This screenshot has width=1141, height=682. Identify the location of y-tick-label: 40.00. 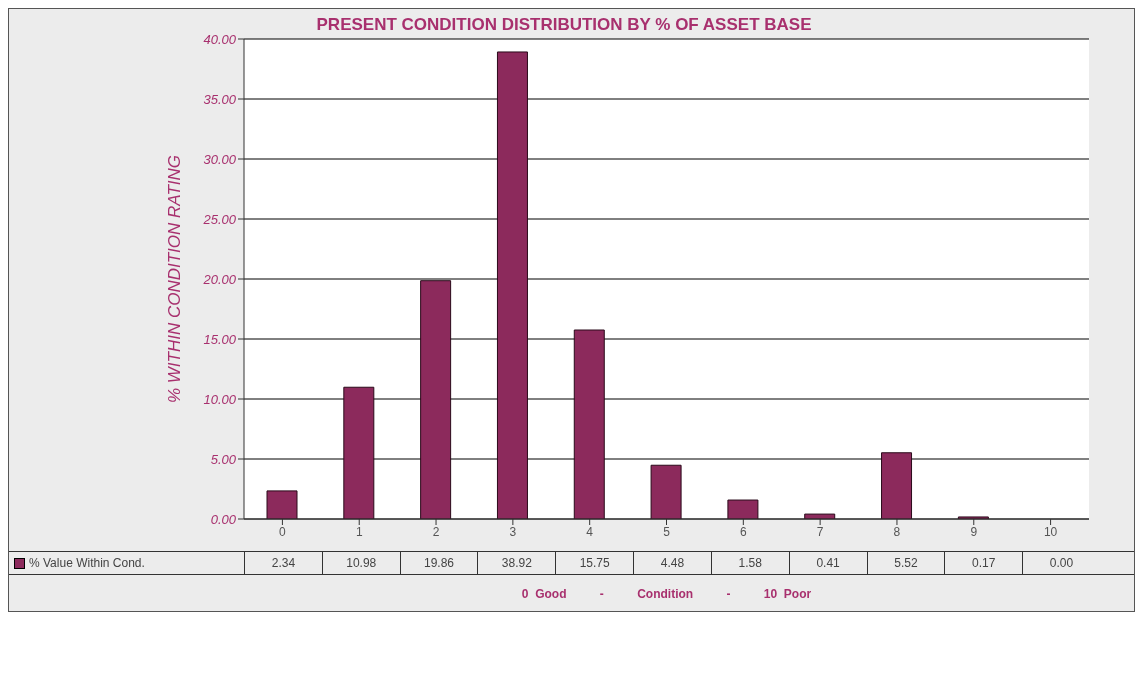
(220, 39).